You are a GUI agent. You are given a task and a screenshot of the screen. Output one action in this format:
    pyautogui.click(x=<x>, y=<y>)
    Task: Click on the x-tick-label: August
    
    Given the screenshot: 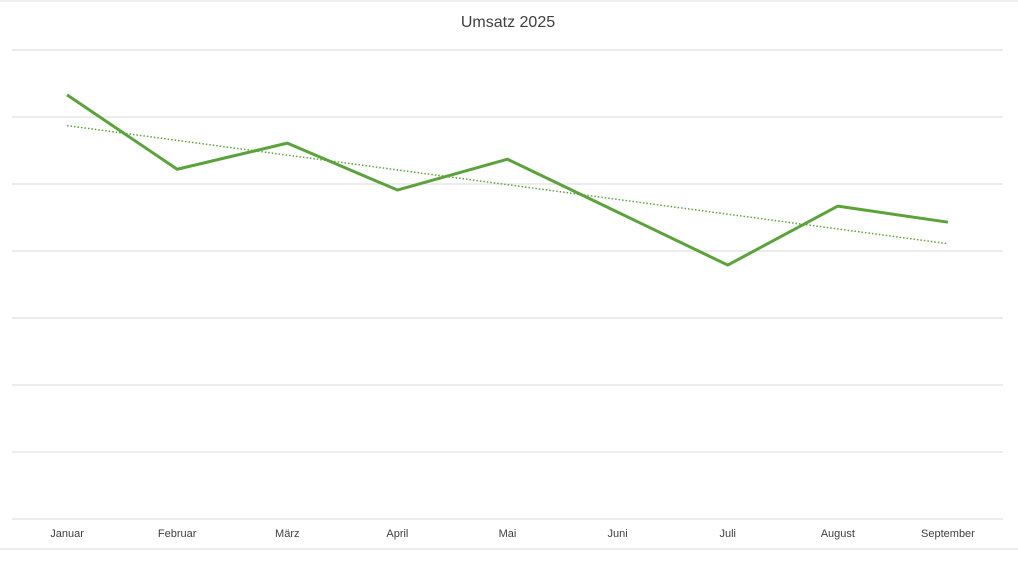 What is the action you would take?
    pyautogui.click(x=838, y=534)
    